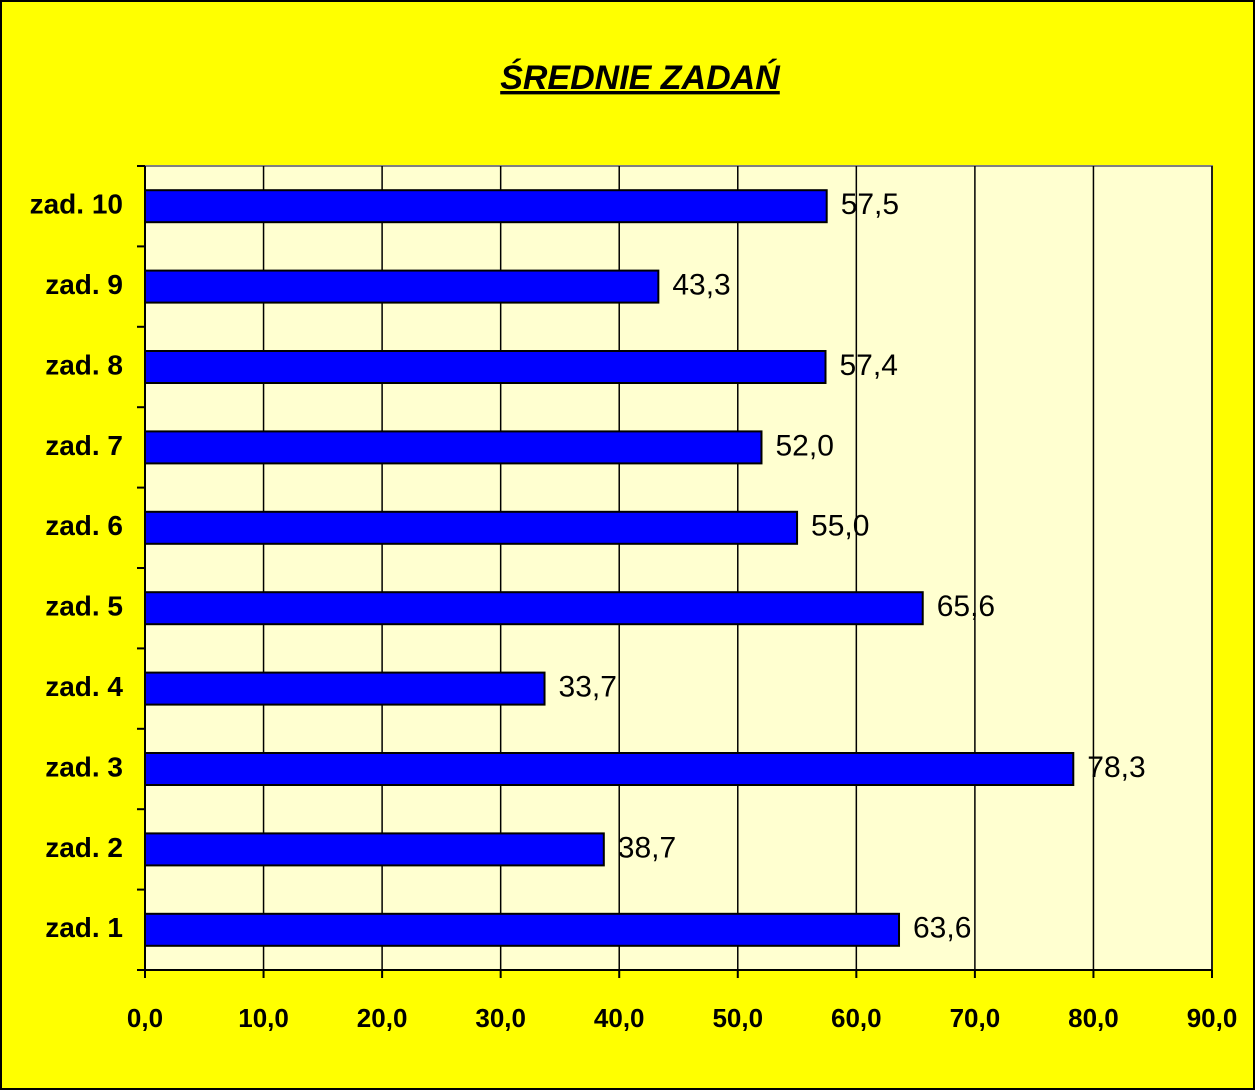 The height and width of the screenshot is (1090, 1255). Describe the element at coordinates (500, 1018) in the screenshot. I see `x-tick-label: 30,0` at that location.